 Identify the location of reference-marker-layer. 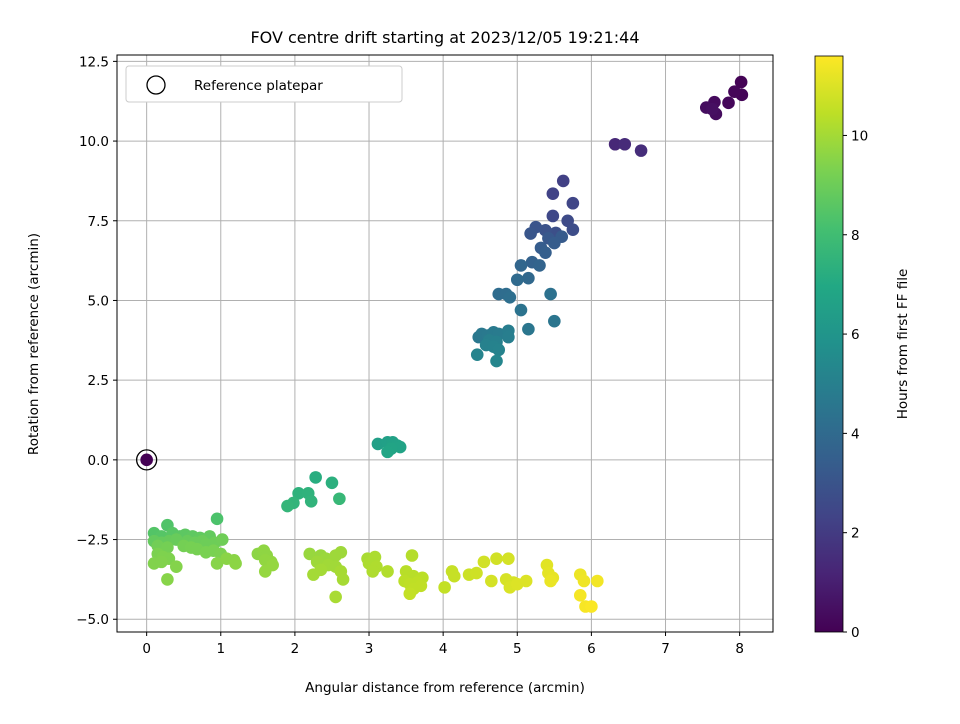
(146, 460).